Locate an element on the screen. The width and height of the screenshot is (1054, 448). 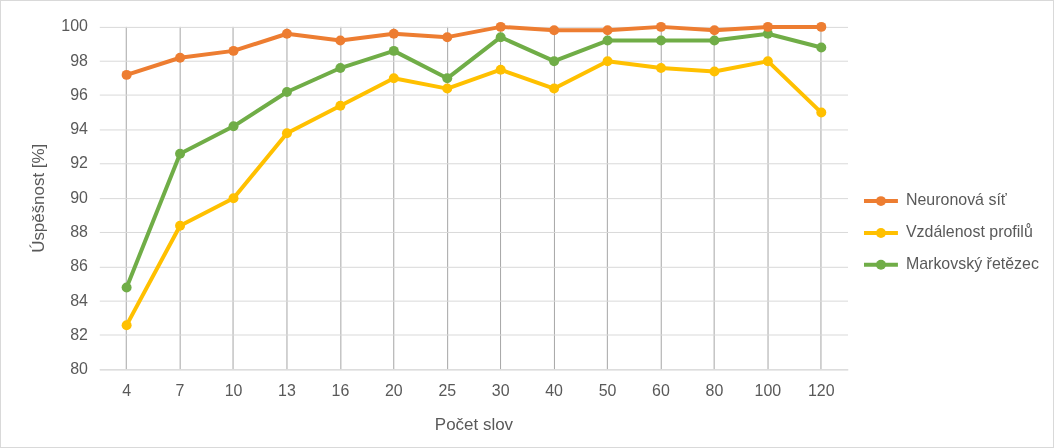
y-tick-label: 80 is located at coordinates (79, 369).